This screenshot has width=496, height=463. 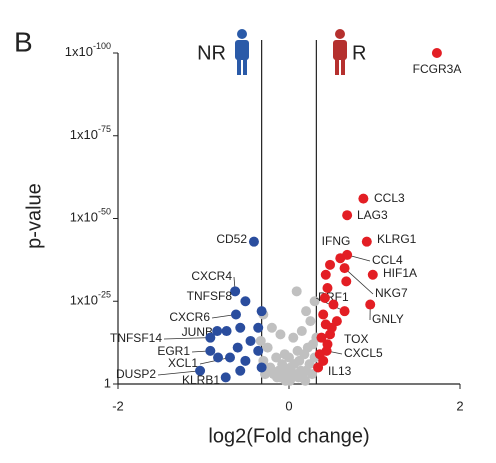 I want to click on point-label: NKG7, so click(x=391, y=293).